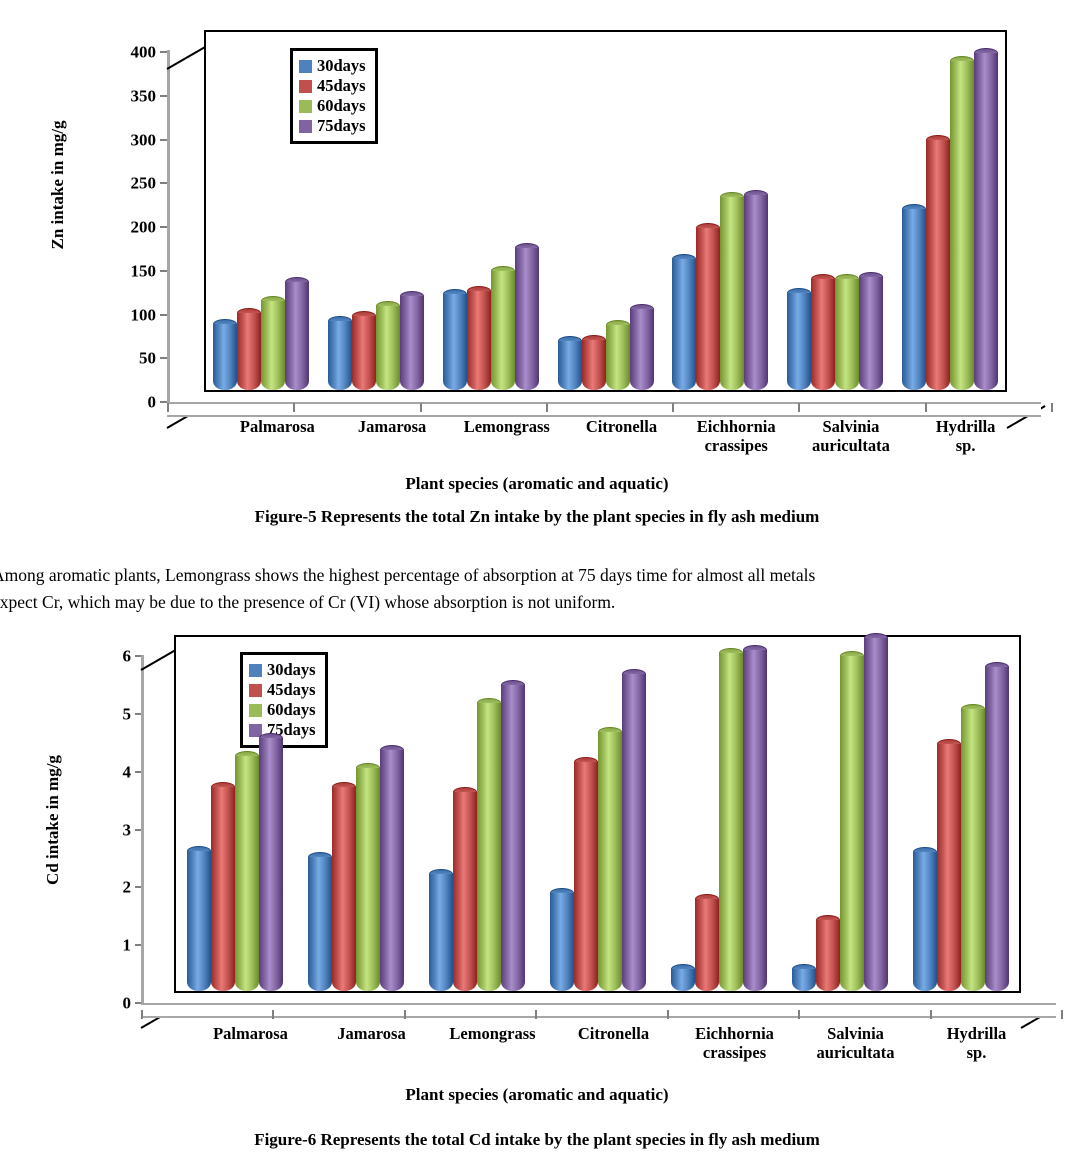 Image resolution: width=1074 pixels, height=1167 pixels. I want to click on figure5-y-tick-label: 350, so click(143, 96).